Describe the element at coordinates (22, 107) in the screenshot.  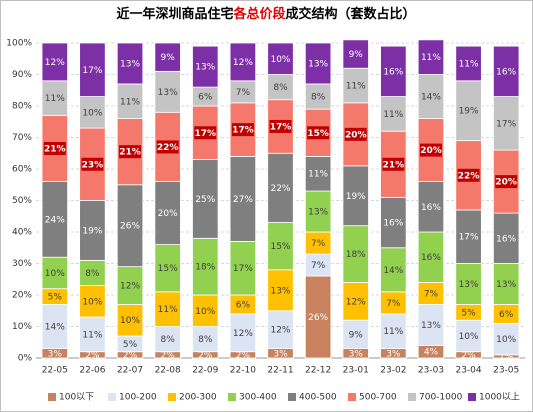
I see `y-tick-label: 80%` at that location.